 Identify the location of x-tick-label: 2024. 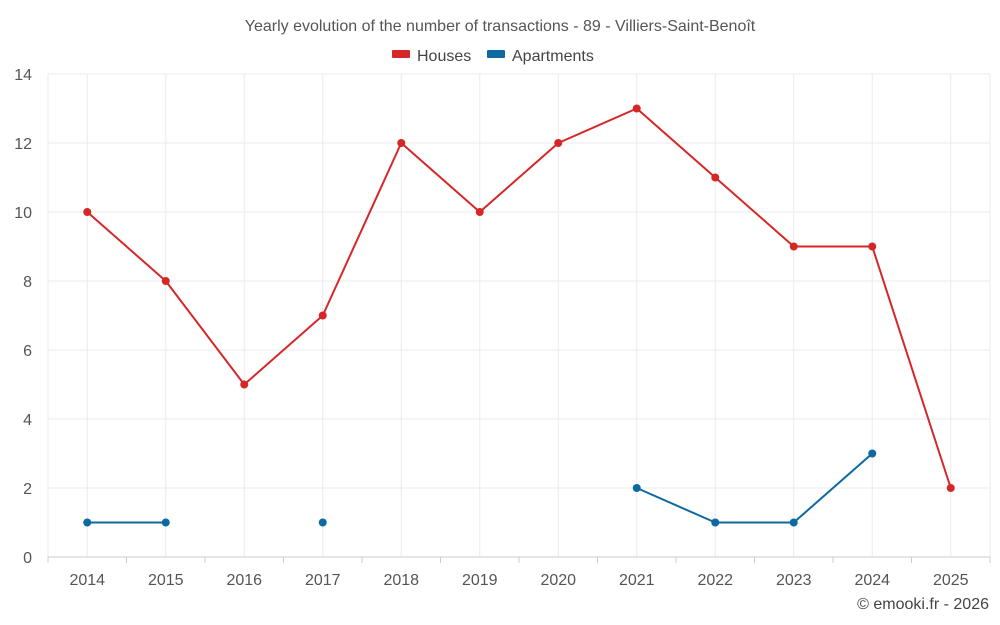
(872, 580).